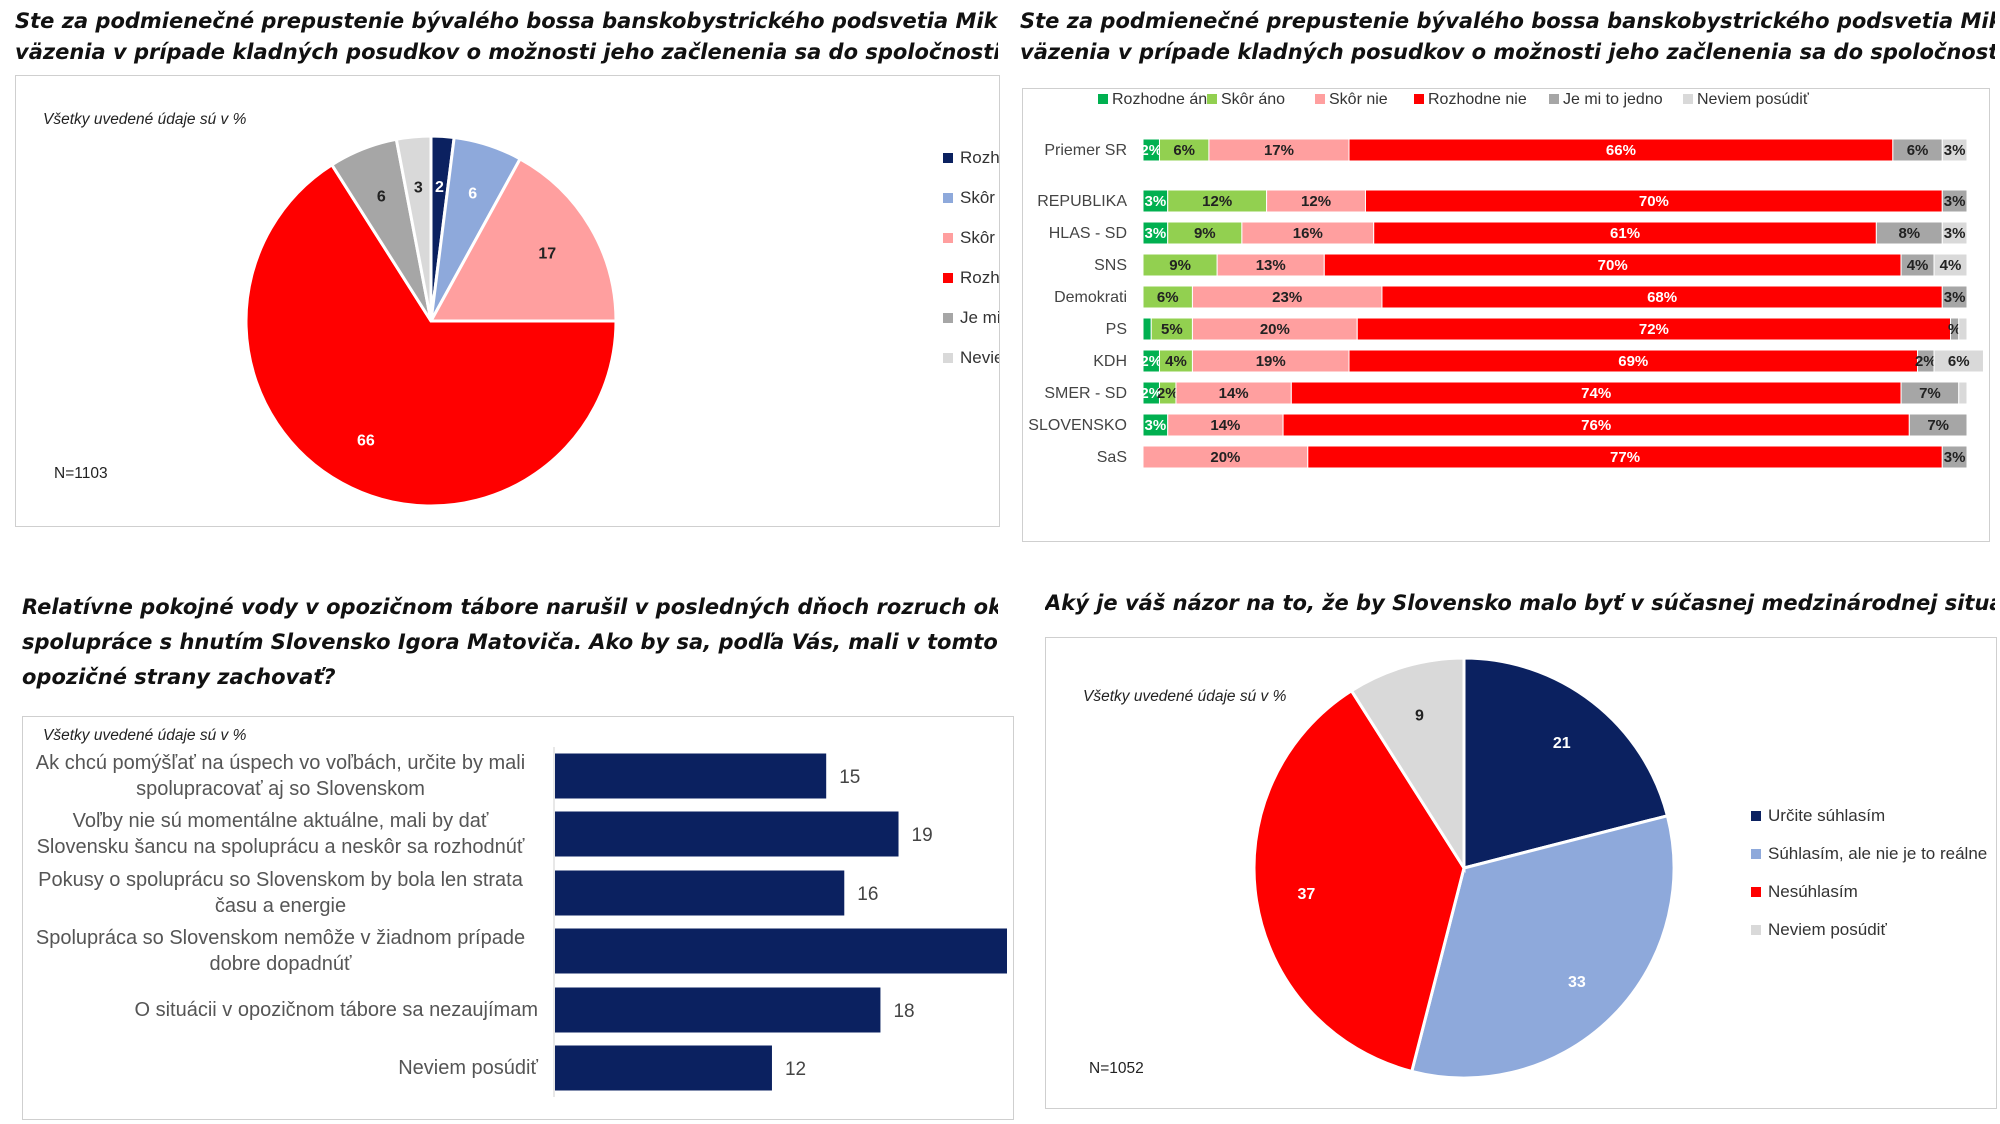  What do you see at coordinates (1164, 99) in the screenshot?
I see `stack-legend-label-rozhodne-ano: Rozhodne áno` at bounding box center [1164, 99].